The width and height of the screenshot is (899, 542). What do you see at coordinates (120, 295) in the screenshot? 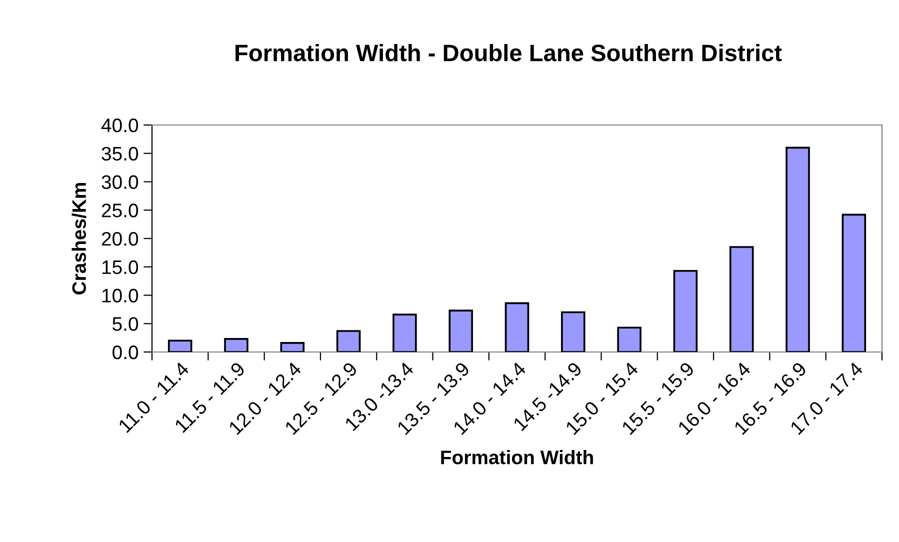
I see `y-tick-label: 10.0` at bounding box center [120, 295].